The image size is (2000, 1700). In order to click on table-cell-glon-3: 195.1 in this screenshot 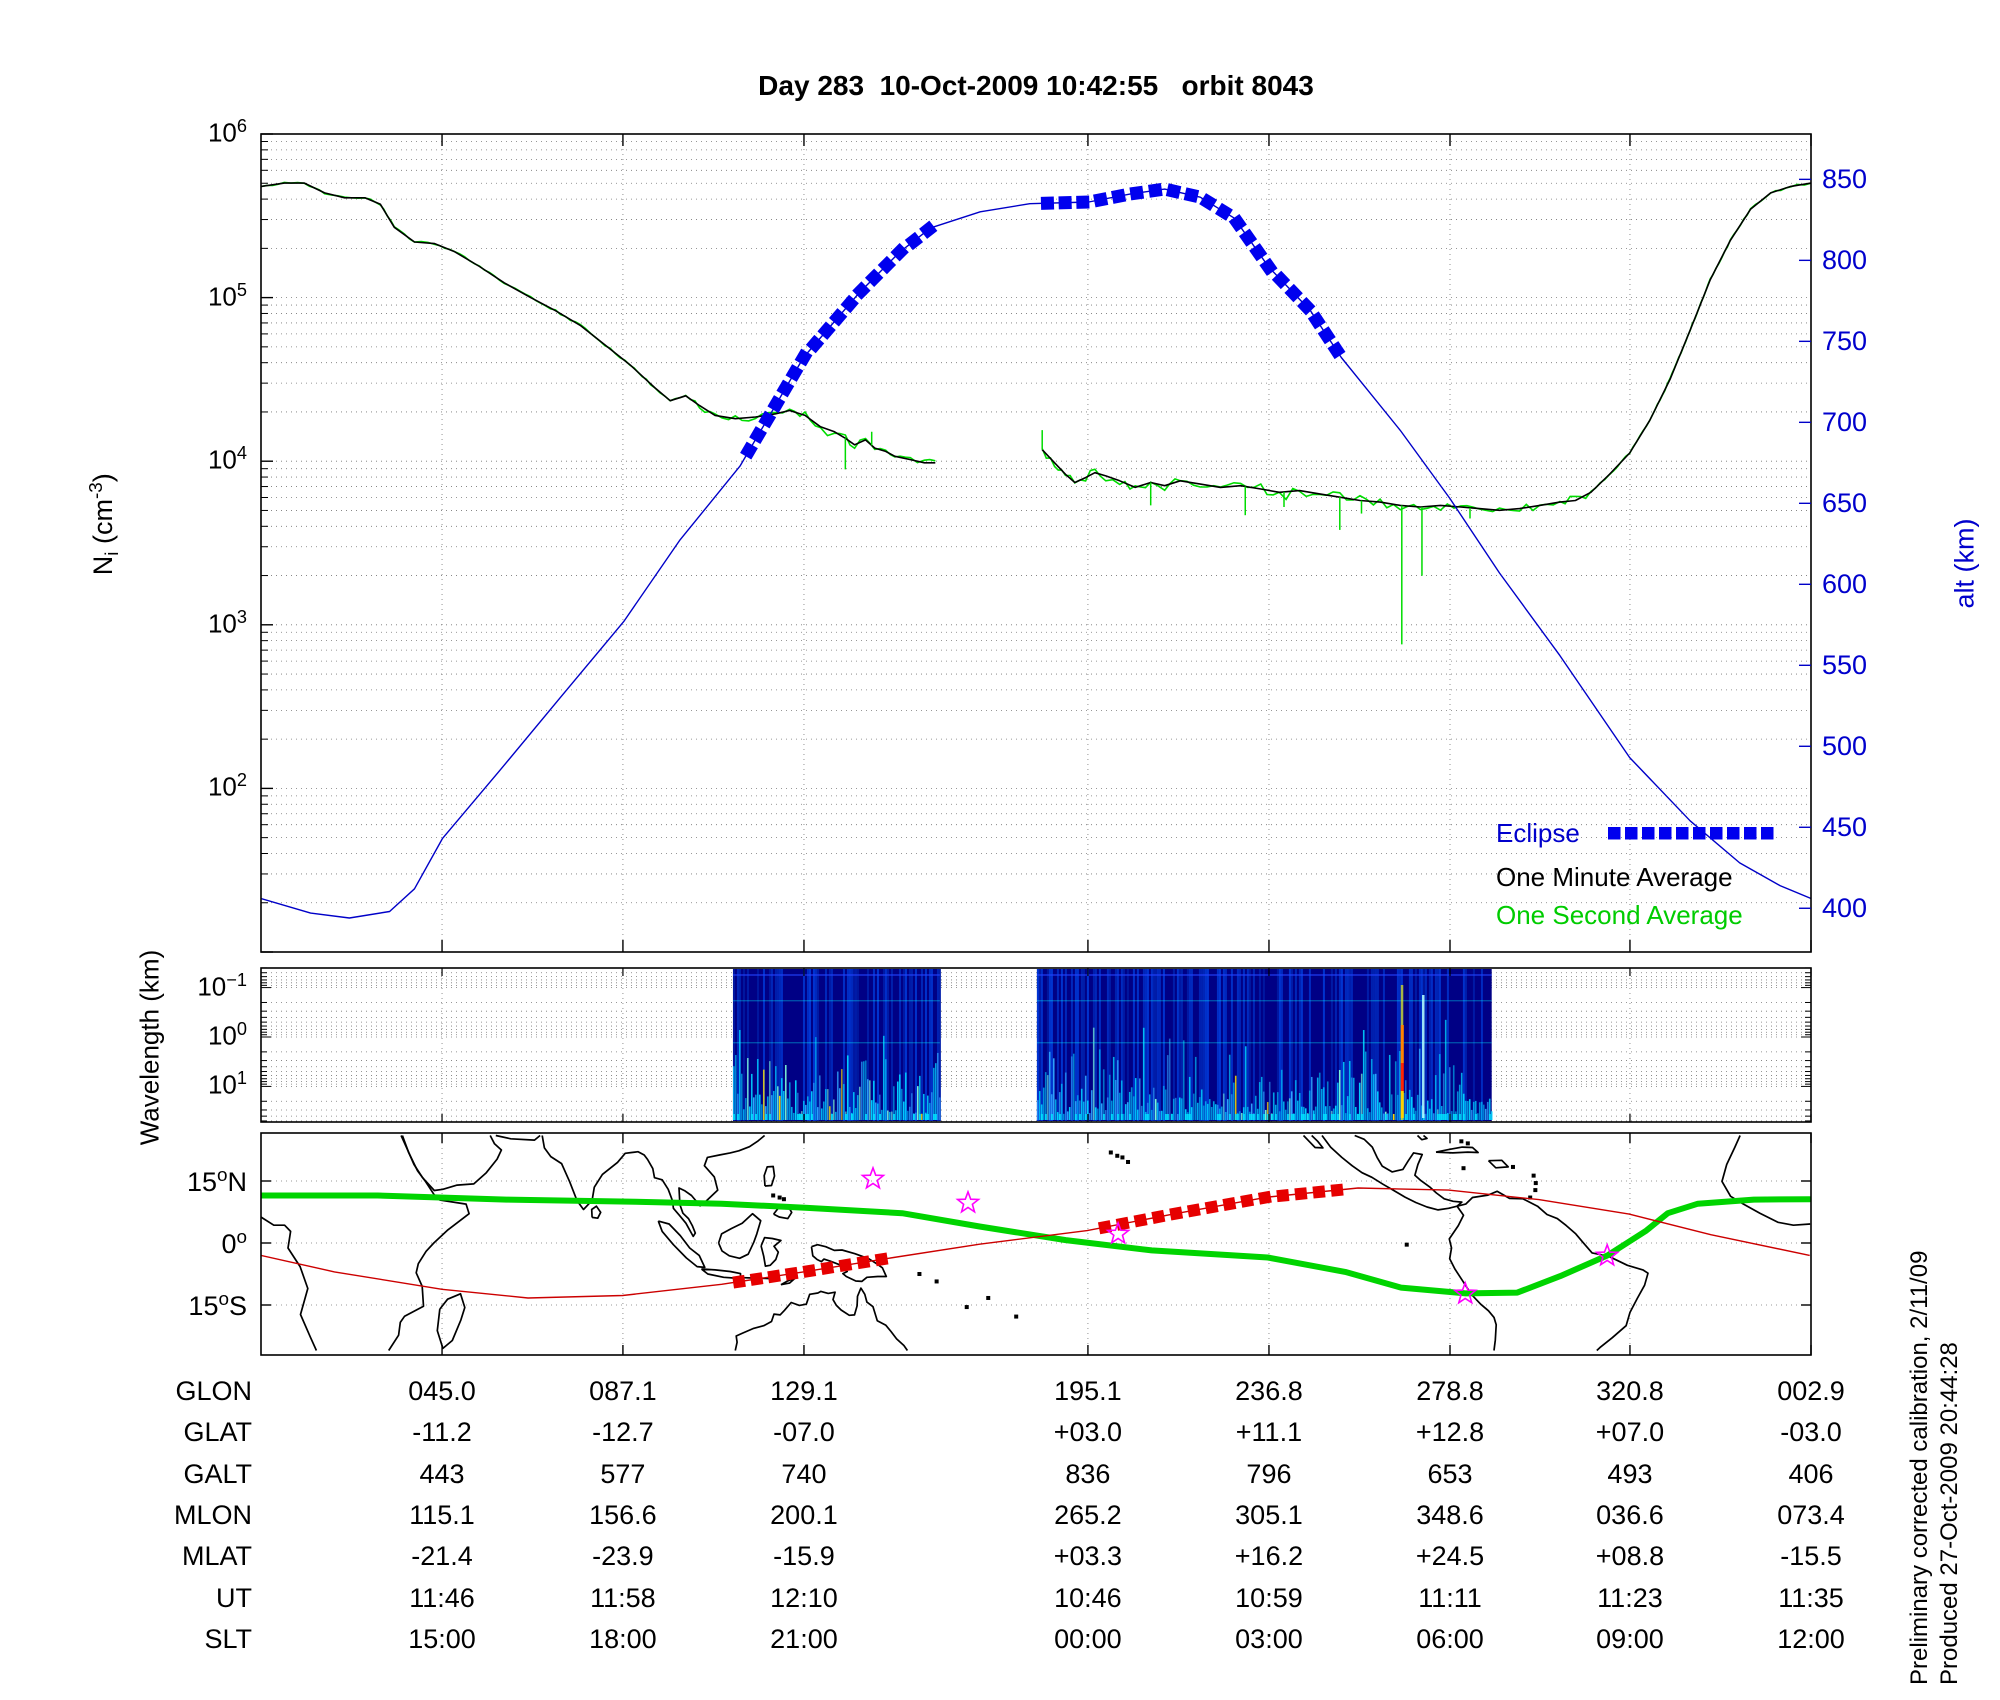, I will do `click(1088, 1391)`.